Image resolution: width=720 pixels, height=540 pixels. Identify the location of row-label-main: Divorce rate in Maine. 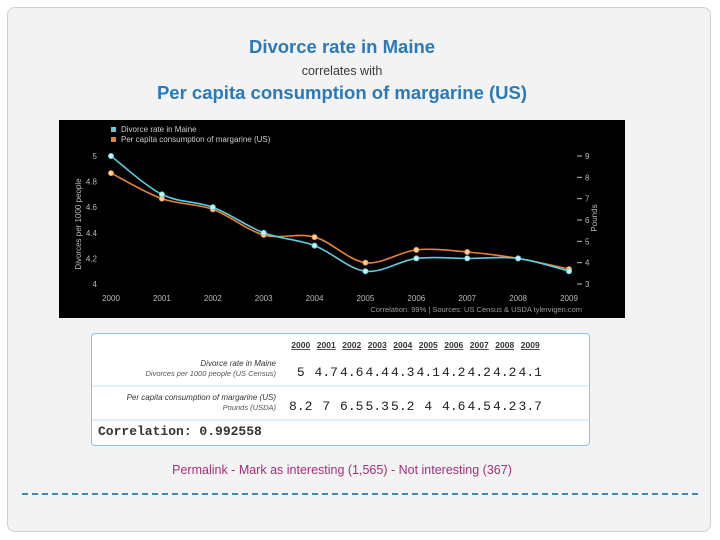
(238, 363).